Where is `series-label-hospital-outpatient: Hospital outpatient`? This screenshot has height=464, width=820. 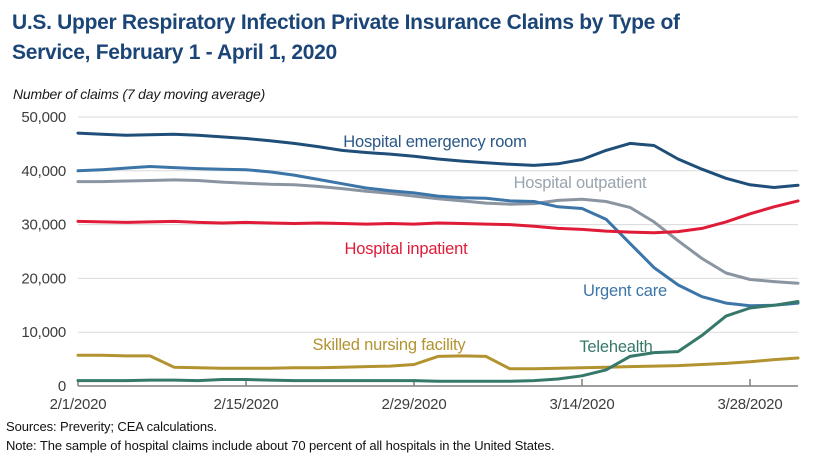
series-label-hospital-outpatient: Hospital outpatient is located at coordinates (580, 183).